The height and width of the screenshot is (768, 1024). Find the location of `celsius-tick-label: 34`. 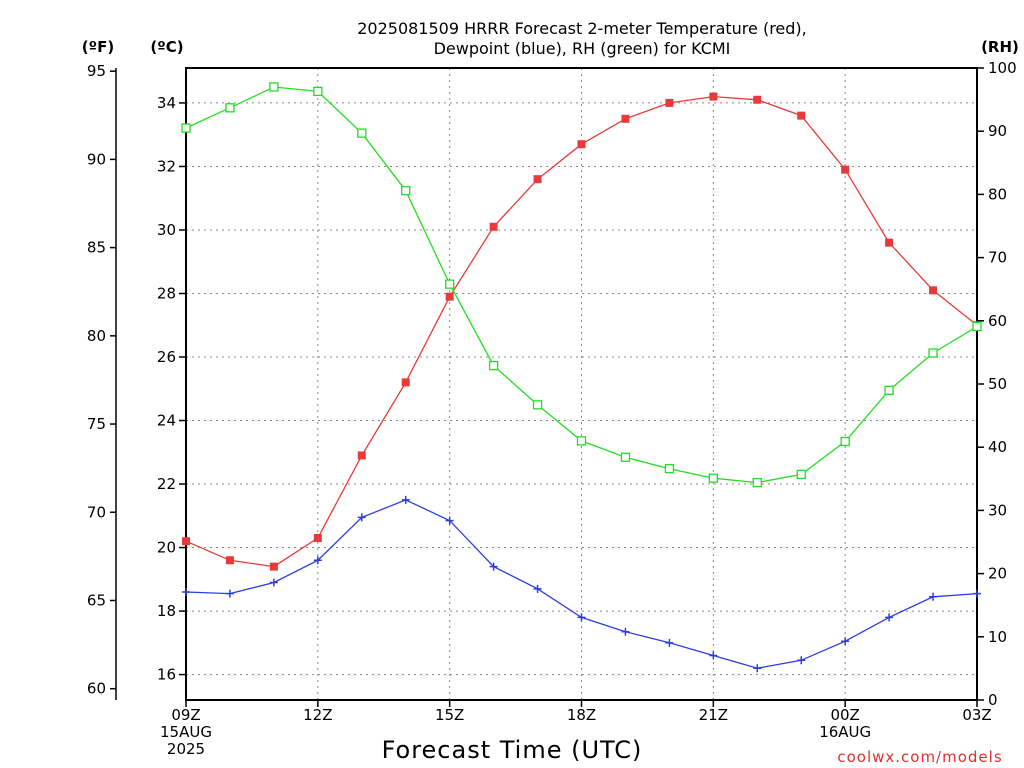

celsius-tick-label: 34 is located at coordinates (166, 103).